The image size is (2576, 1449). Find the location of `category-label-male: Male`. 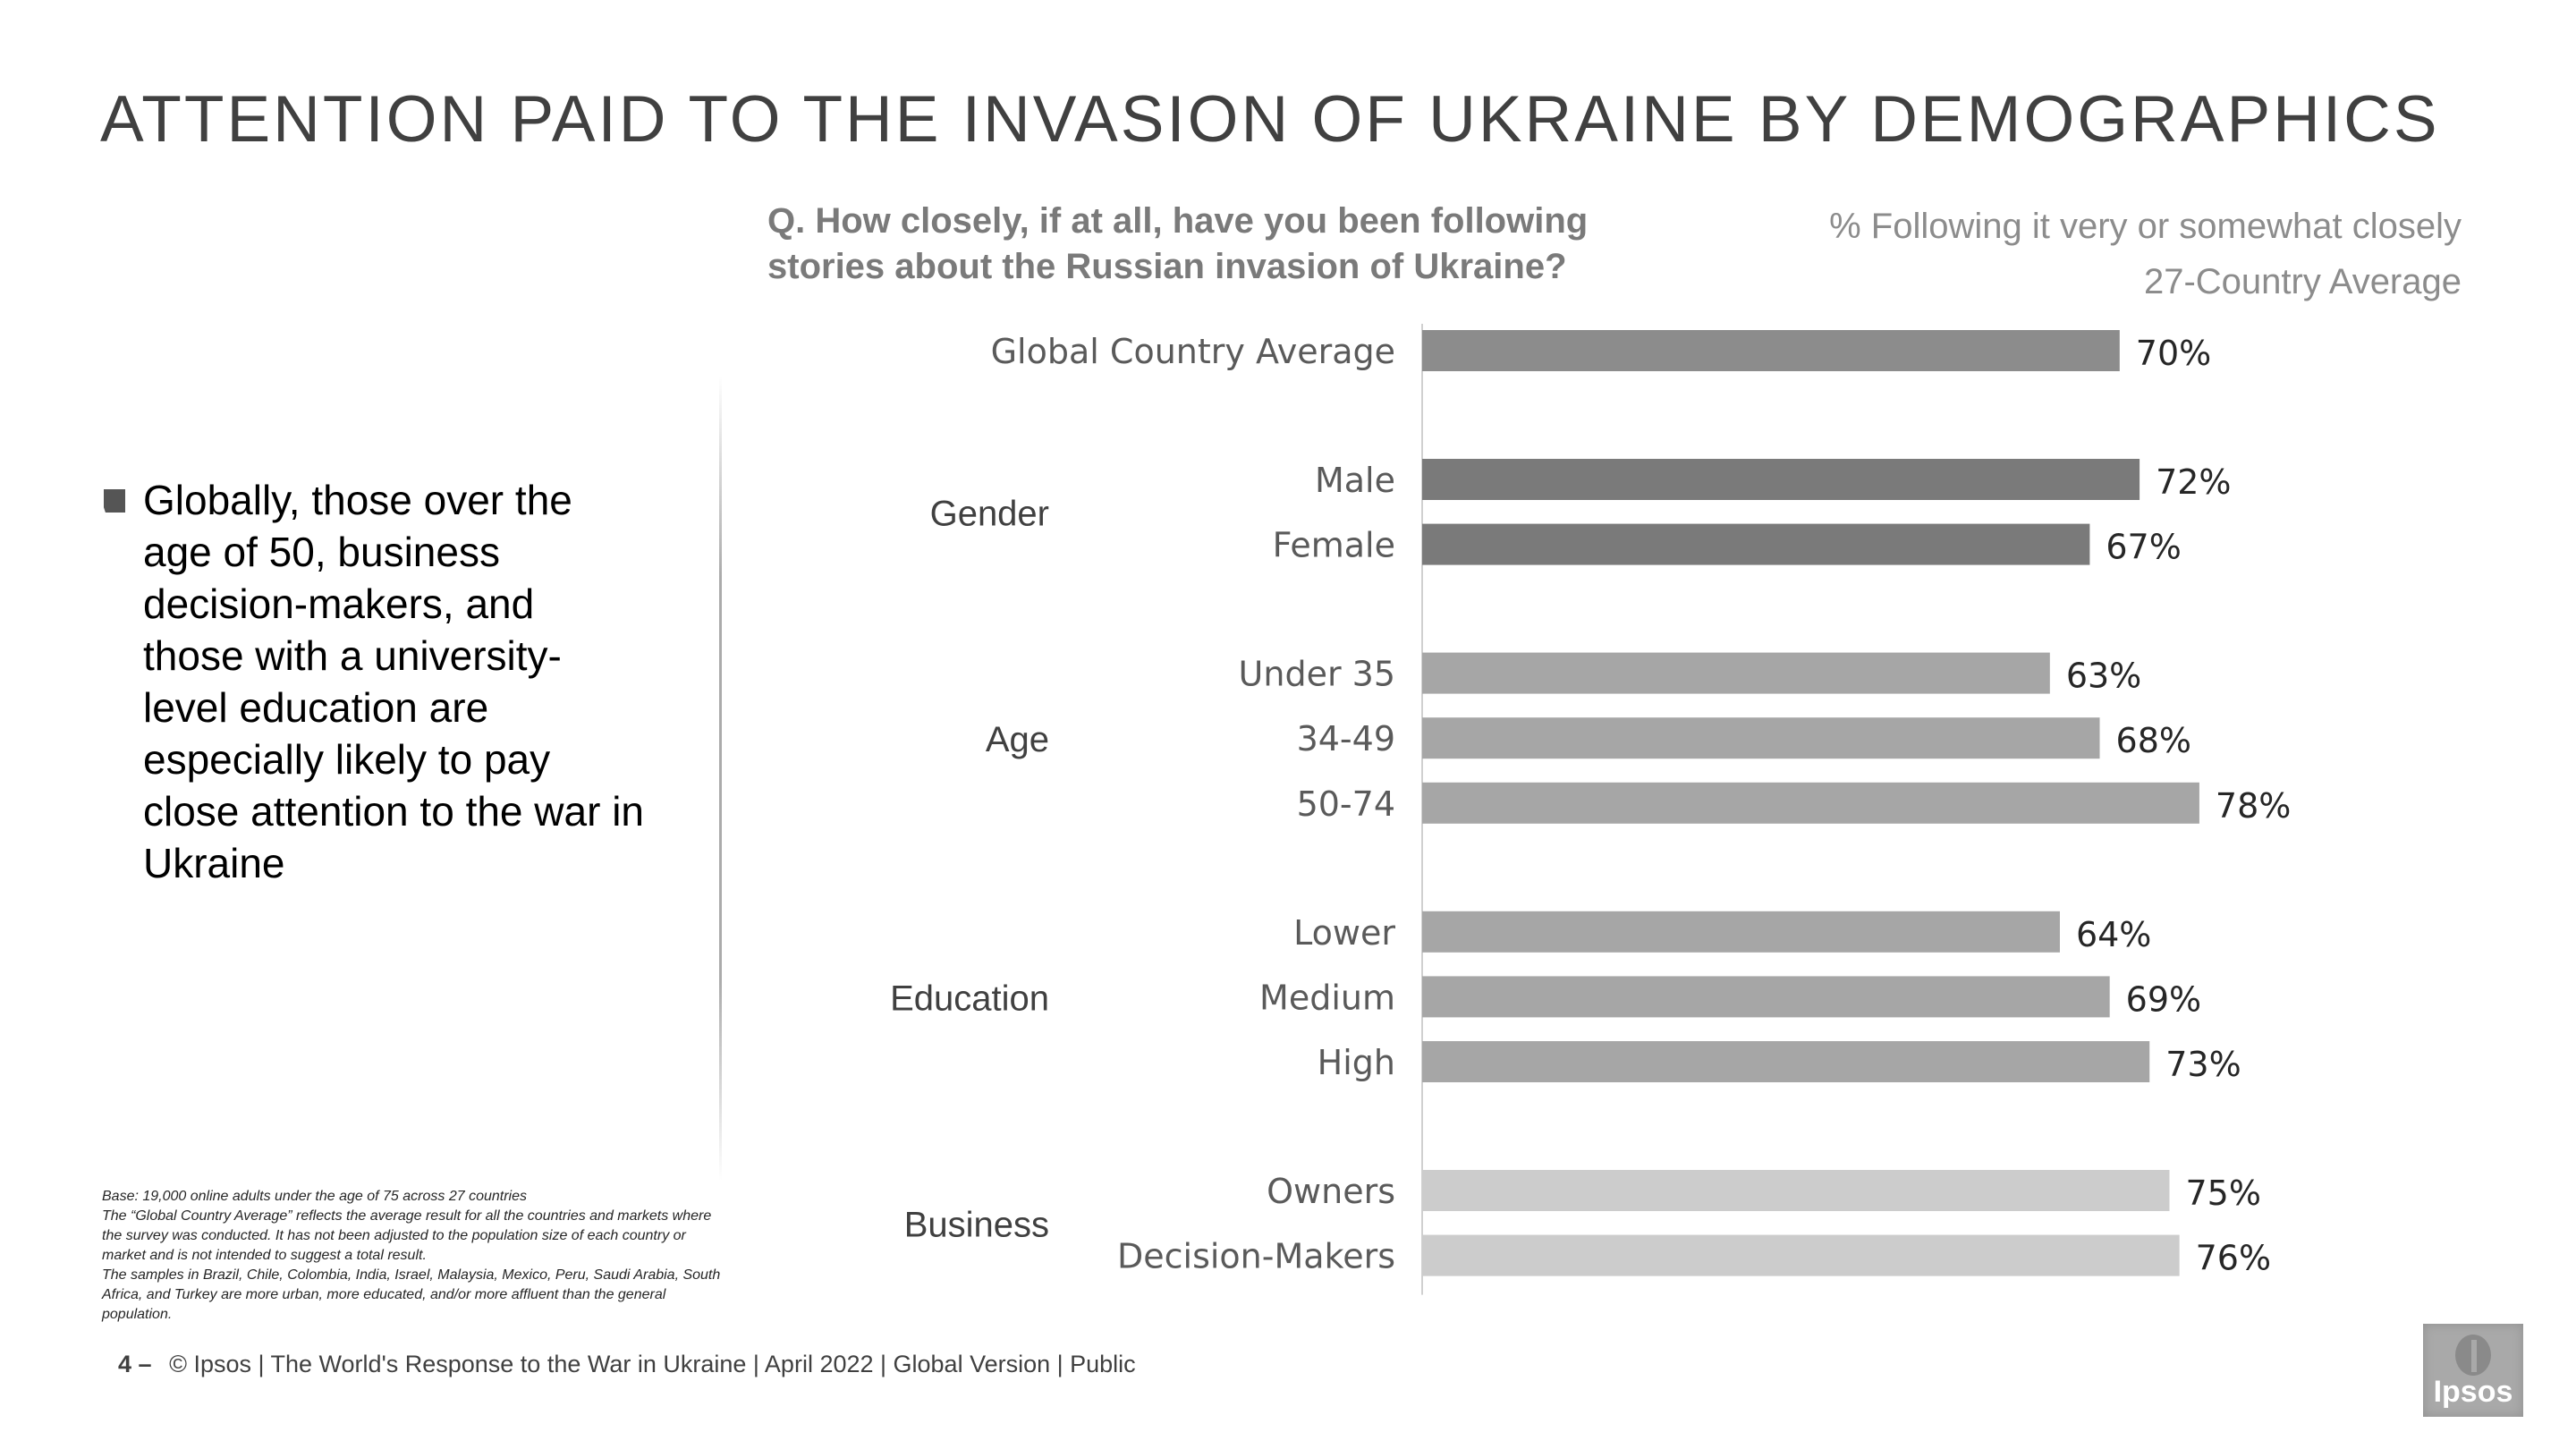

category-label-male: Male is located at coordinates (1355, 480).